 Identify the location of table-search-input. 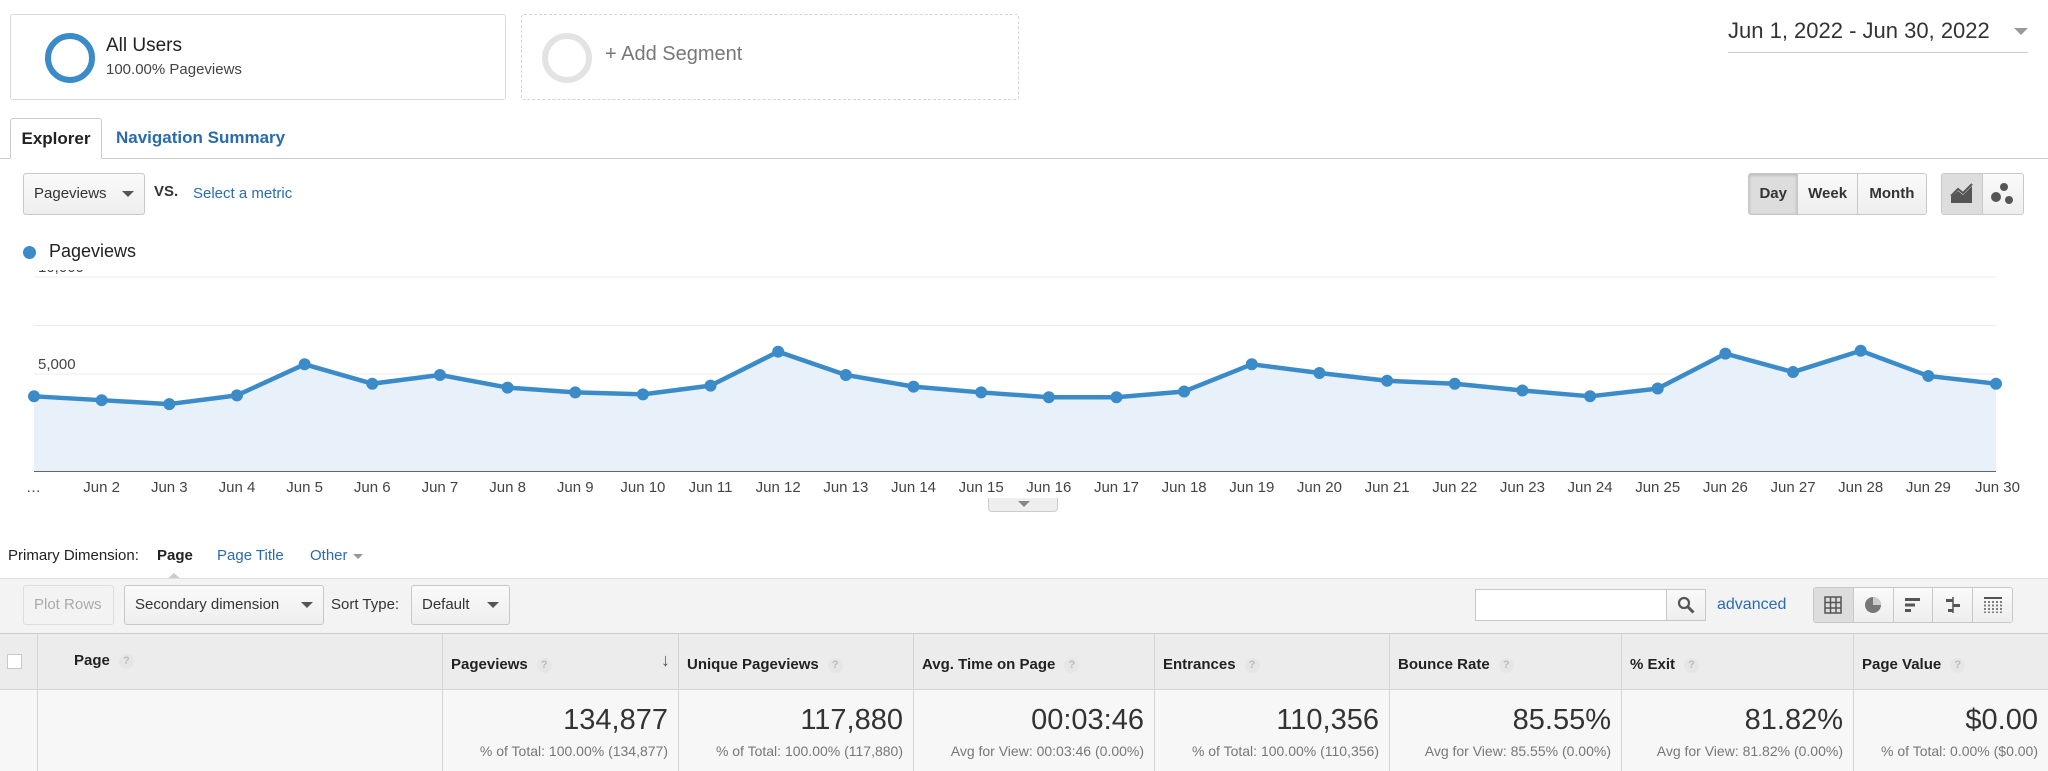
(1571, 605).